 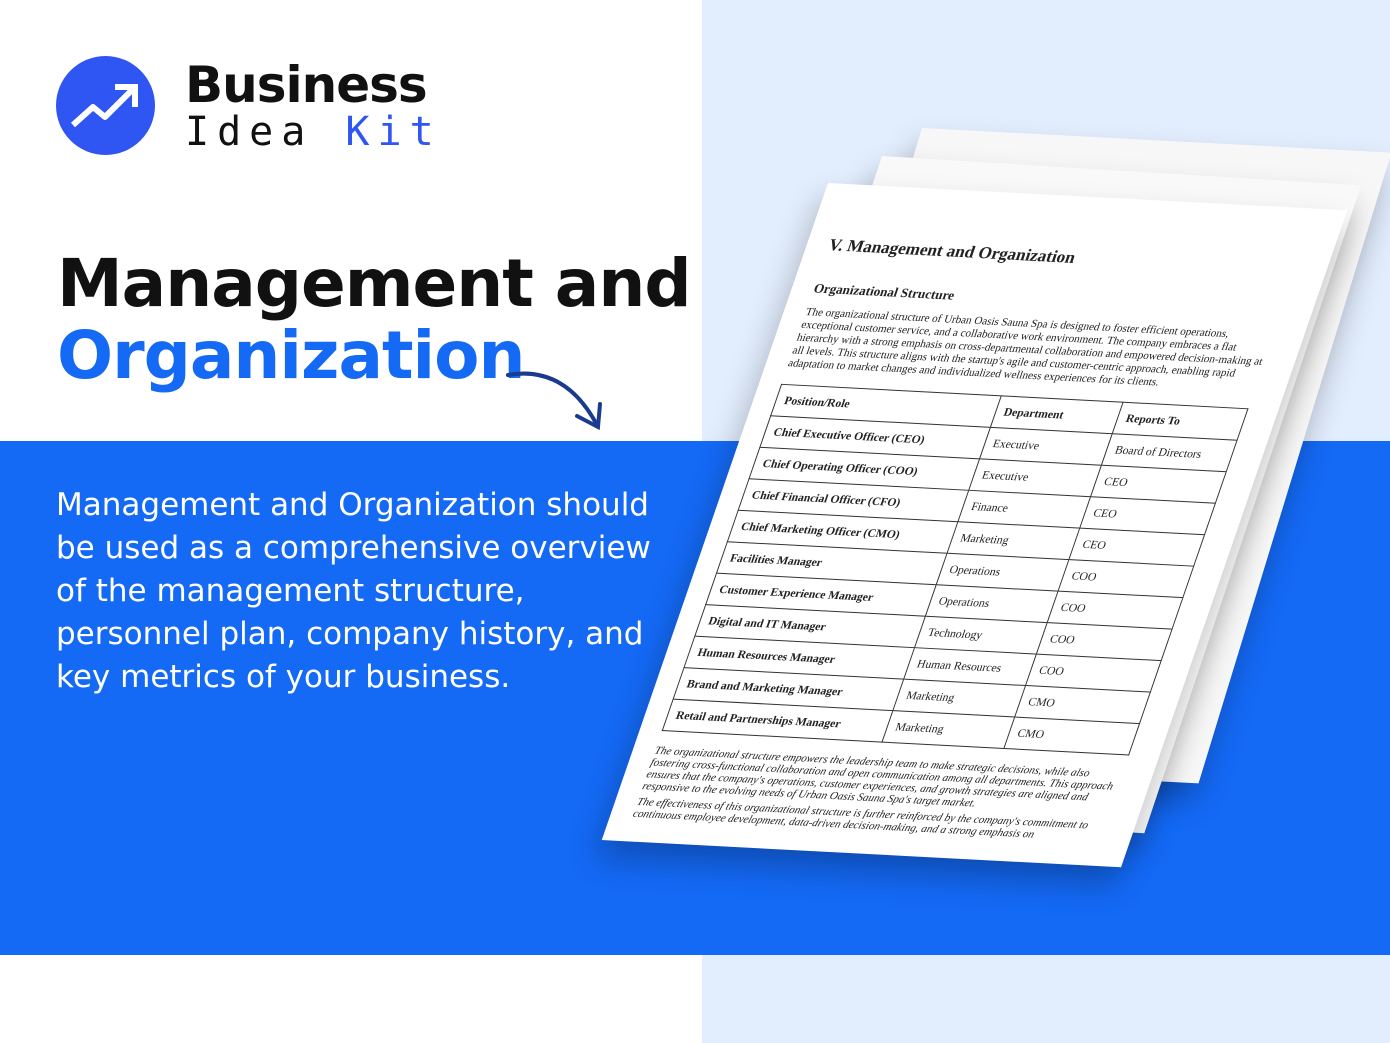 What do you see at coordinates (374, 319) in the screenshot?
I see `page-title: Management and Organization` at bounding box center [374, 319].